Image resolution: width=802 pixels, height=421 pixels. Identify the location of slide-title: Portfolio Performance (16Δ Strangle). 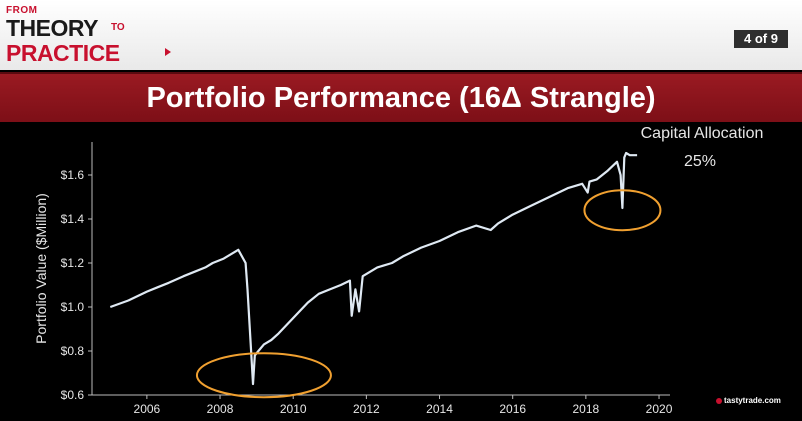
(401, 98).